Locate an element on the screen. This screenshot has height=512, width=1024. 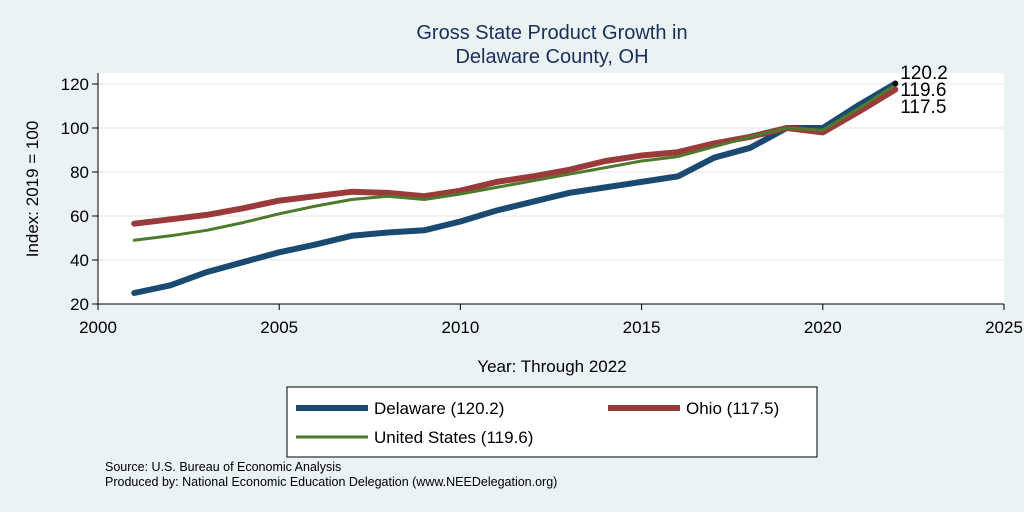
x-tick-label: 2010 is located at coordinates (460, 327).